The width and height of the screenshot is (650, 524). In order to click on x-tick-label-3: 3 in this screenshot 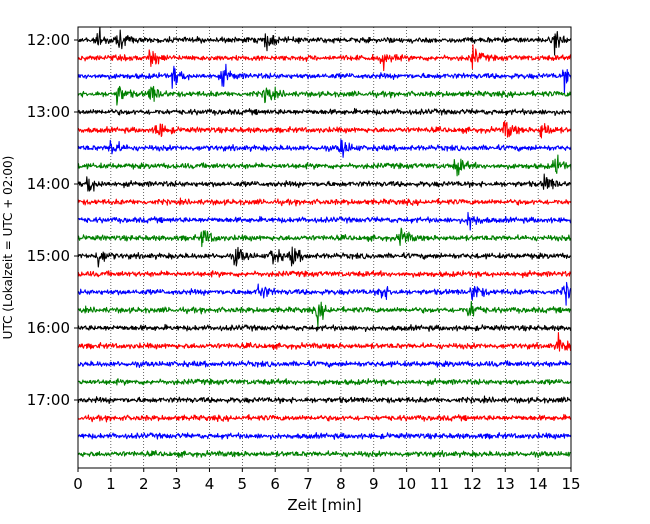, I will do `click(177, 484)`.